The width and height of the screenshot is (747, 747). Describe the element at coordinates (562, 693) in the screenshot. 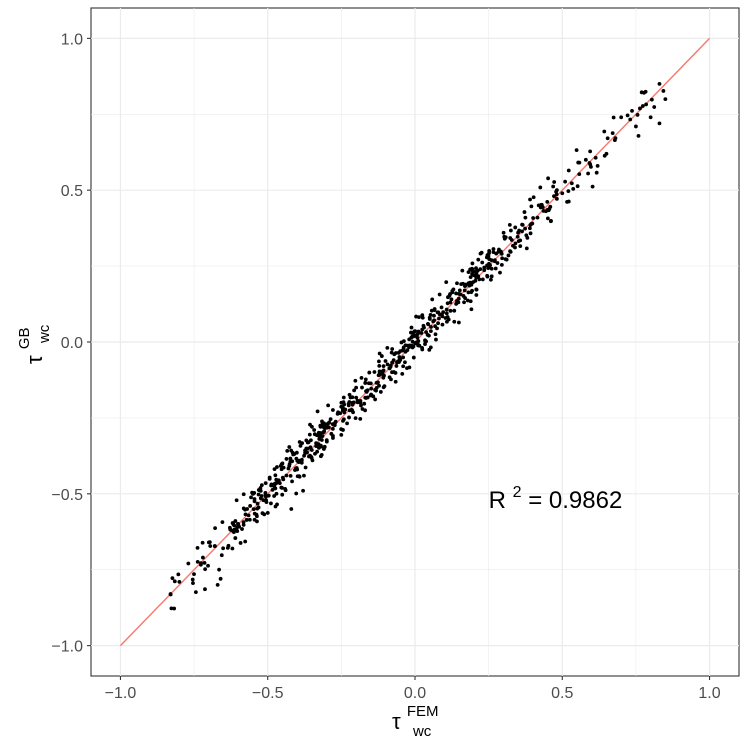

I see `x-tick-label: 0.5` at that location.